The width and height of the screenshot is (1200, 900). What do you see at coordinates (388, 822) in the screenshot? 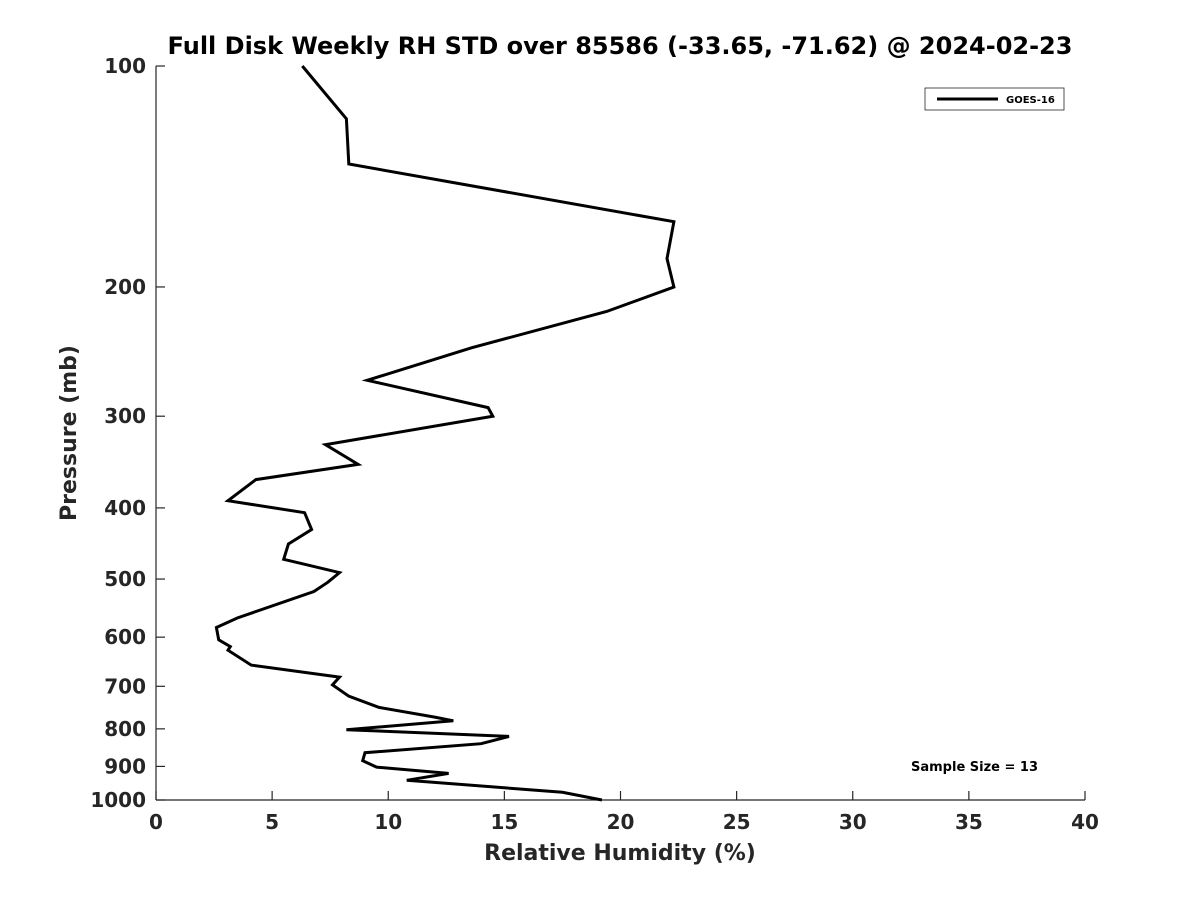
I see `x-tick-label: 10` at bounding box center [388, 822].